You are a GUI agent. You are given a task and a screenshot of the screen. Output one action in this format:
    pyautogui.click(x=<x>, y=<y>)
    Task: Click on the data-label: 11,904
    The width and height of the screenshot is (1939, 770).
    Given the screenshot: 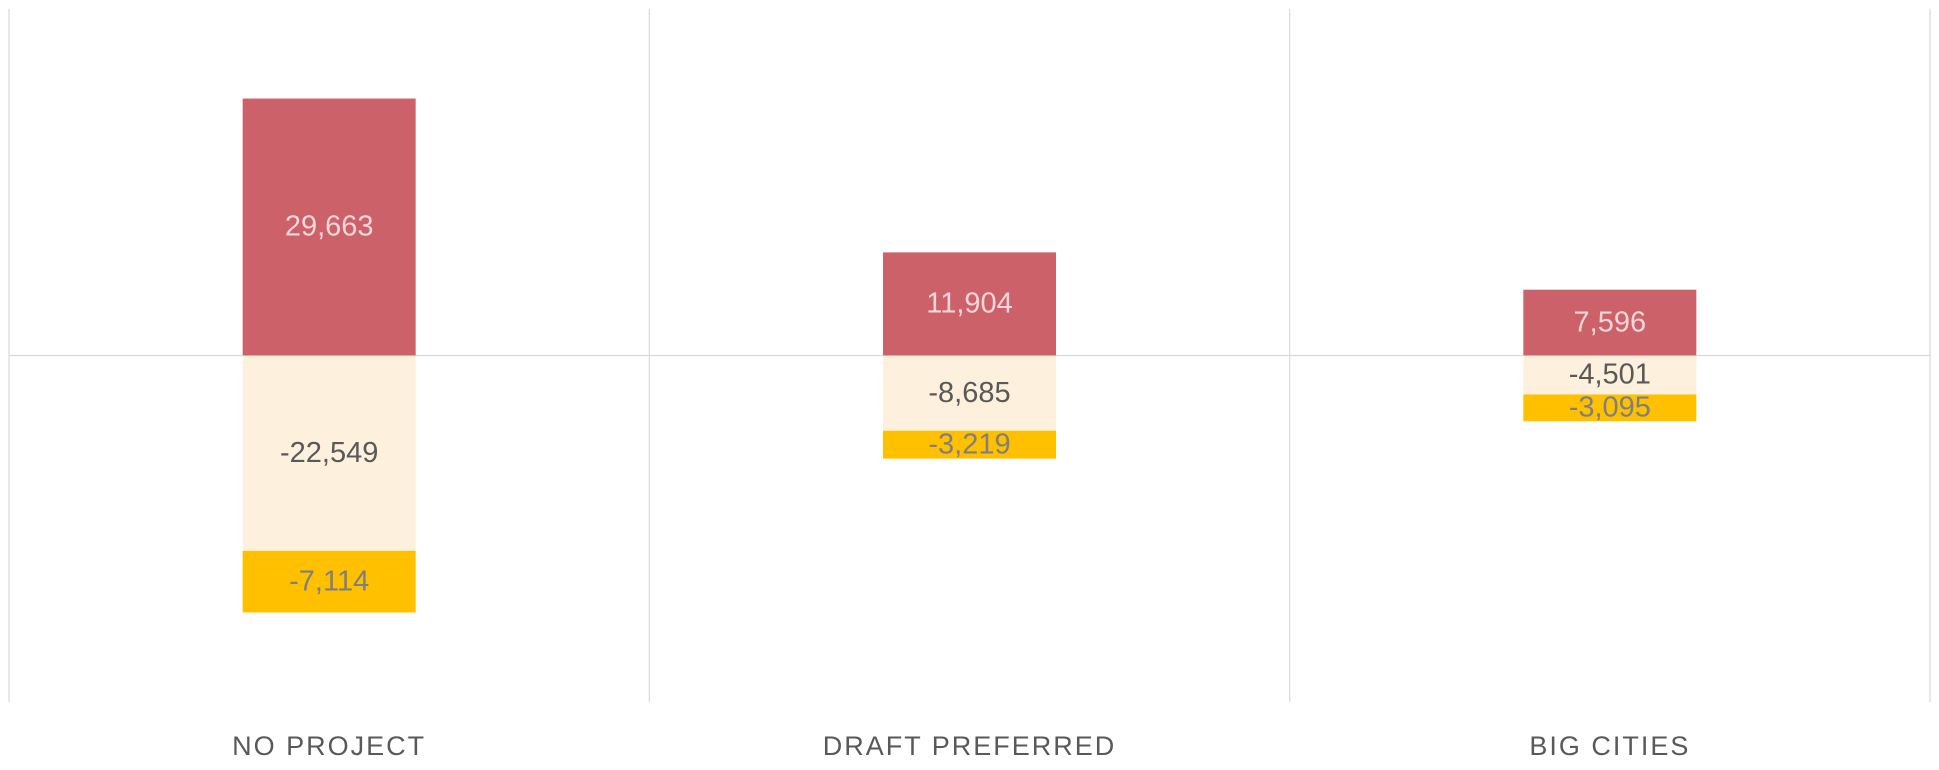 What is the action you would take?
    pyautogui.click(x=969, y=304)
    